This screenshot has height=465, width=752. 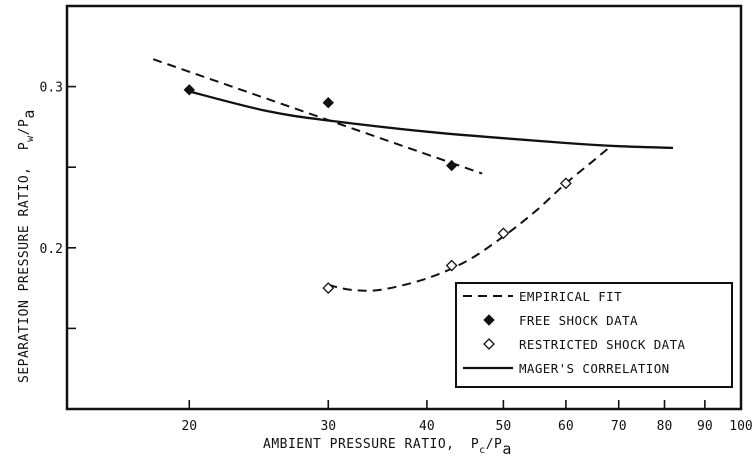 I want to click on x-tick-label-100: 100, so click(x=740, y=426).